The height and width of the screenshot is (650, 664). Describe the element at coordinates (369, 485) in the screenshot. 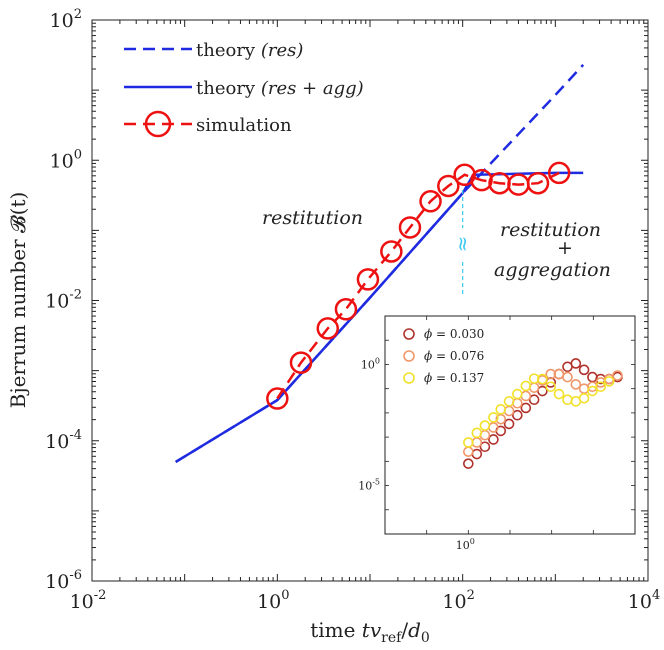

I see `inset-y-tick-label: 10⁻⁵` at that location.